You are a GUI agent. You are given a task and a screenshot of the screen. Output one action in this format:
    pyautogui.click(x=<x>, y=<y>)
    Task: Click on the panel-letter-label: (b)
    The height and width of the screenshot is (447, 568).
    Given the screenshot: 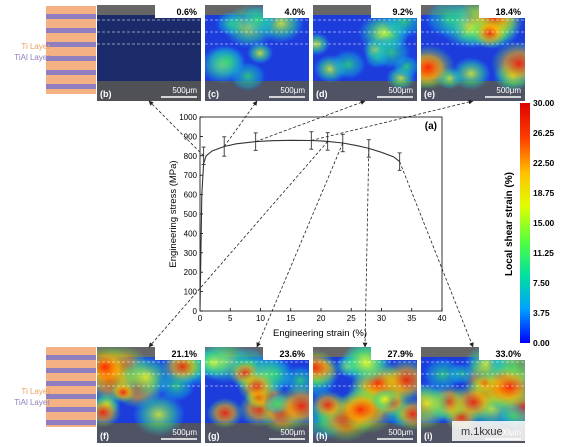 What is the action you would take?
    pyautogui.click(x=106, y=94)
    